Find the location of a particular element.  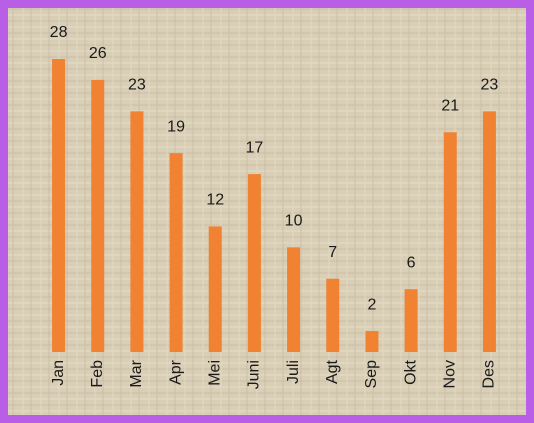

data-label: 7 is located at coordinates (332, 252).